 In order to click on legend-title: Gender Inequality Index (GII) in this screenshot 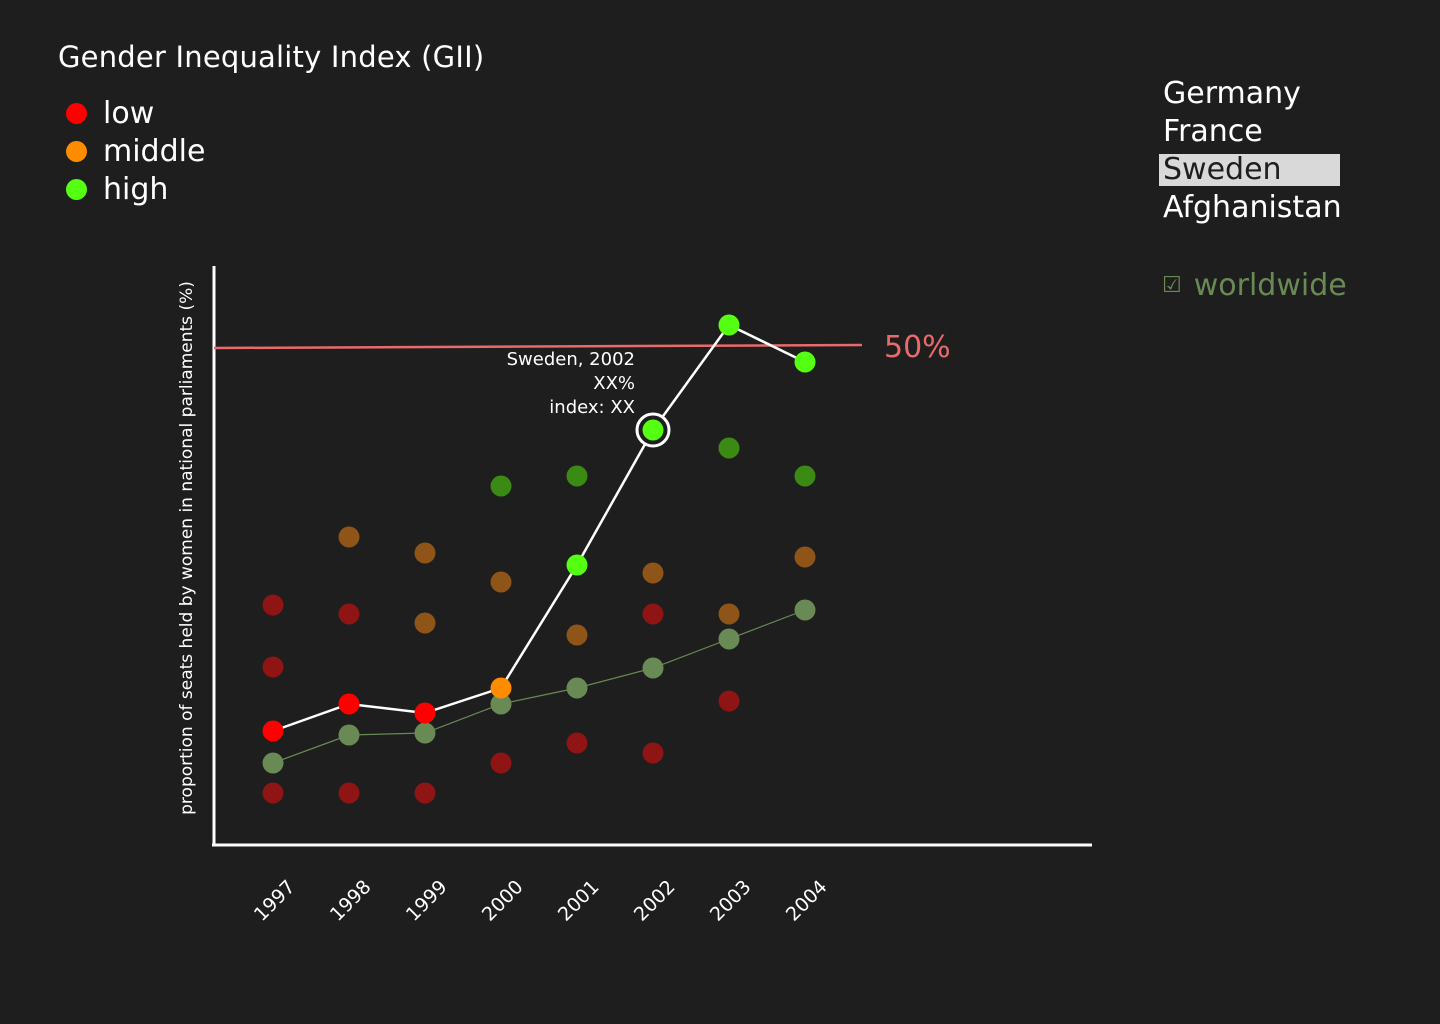, I will do `click(271, 57)`.